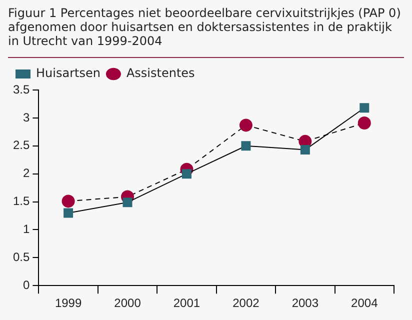  I want to click on chart-title: Figuur 1 Percentages niet beoordeelbare cervixuitstrijkjes (PAP 0) afgenomen door huisartsen en doktersassistentes in de praktijk in Utrecht van 1999-2004, so click(205, 27).